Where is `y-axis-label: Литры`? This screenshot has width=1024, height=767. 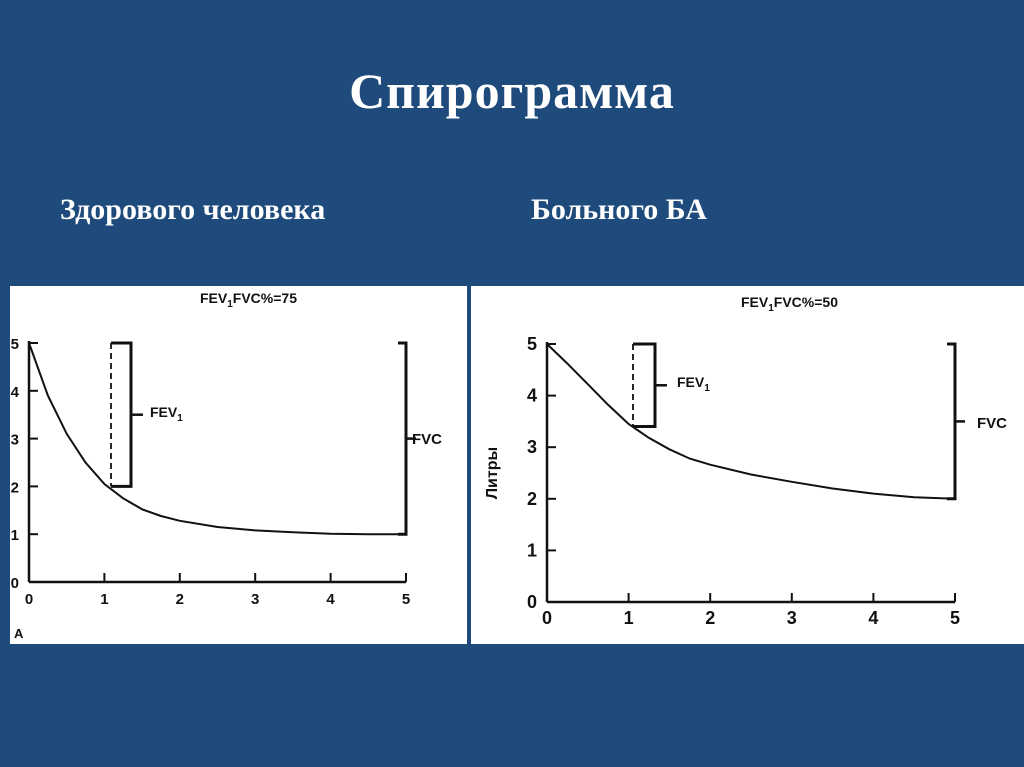
y-axis-label: Литры is located at coordinates (492, 473).